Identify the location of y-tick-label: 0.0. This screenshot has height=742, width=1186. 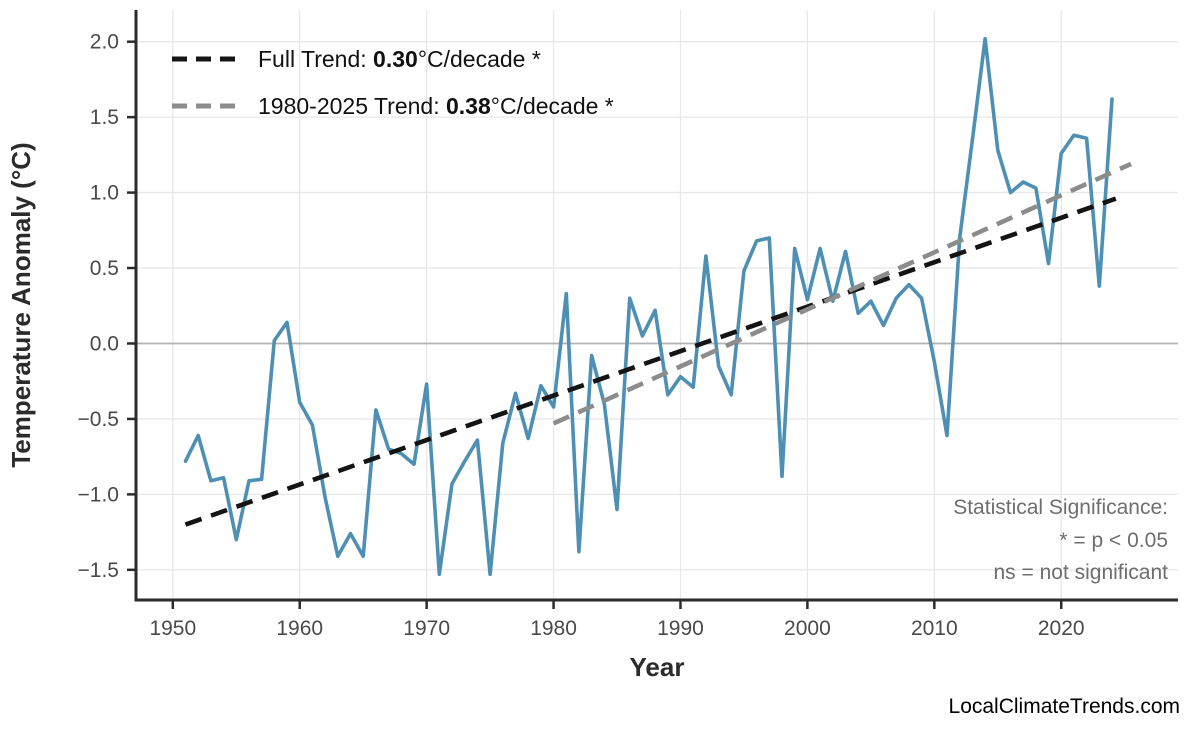
(104, 343).